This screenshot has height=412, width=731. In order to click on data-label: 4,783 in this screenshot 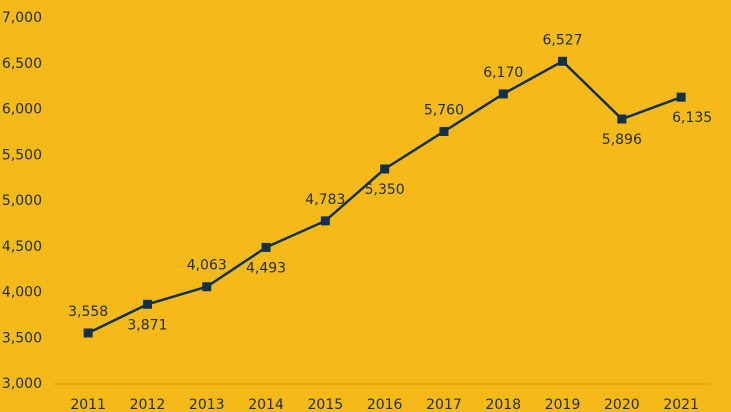, I will do `click(325, 200)`.